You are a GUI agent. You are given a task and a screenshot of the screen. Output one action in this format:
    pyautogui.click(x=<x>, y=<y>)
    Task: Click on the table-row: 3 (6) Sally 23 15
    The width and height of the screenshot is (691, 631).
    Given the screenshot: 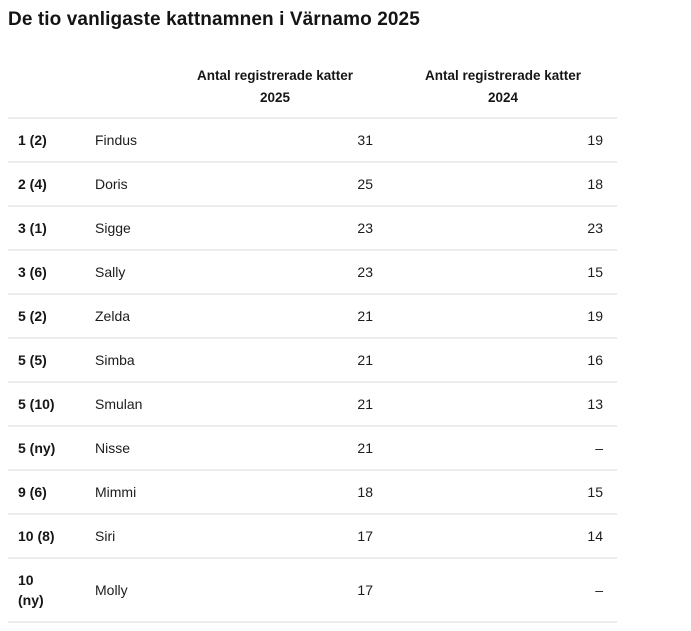 What is the action you would take?
    pyautogui.click(x=312, y=272)
    